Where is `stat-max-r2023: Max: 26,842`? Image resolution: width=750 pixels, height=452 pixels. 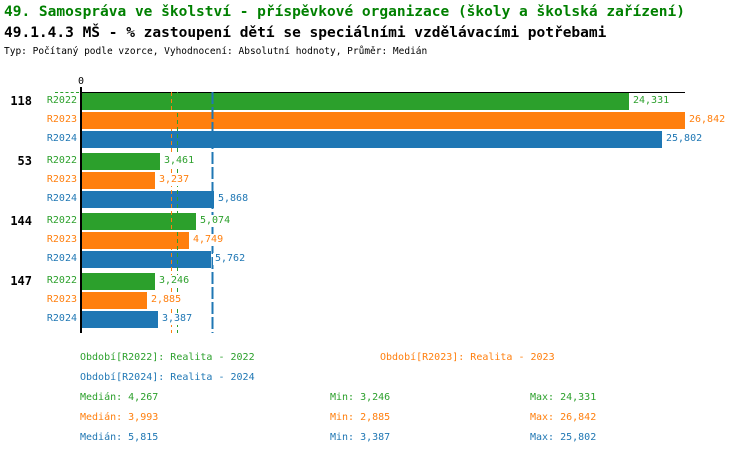
stat-max-r2023: Max: 26,842 is located at coordinates (563, 417).